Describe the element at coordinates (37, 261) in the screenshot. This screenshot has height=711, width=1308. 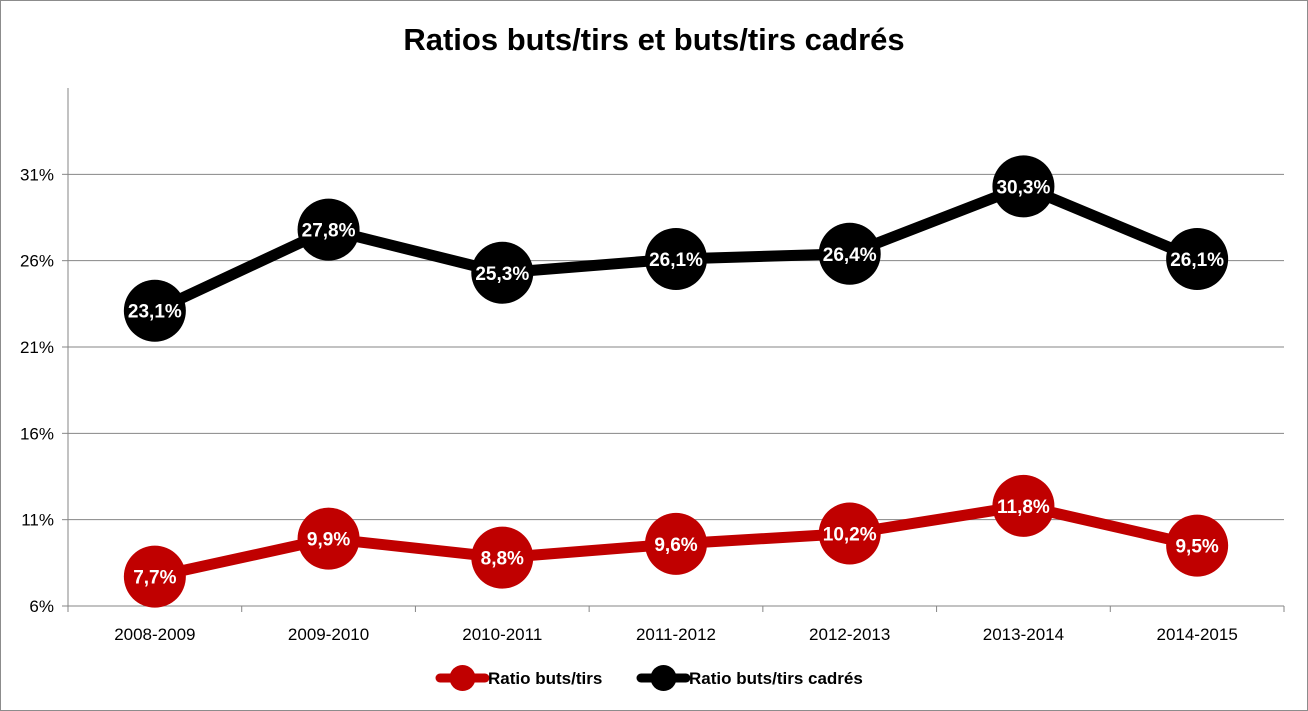
I see `y-tick-label: 26%` at that location.